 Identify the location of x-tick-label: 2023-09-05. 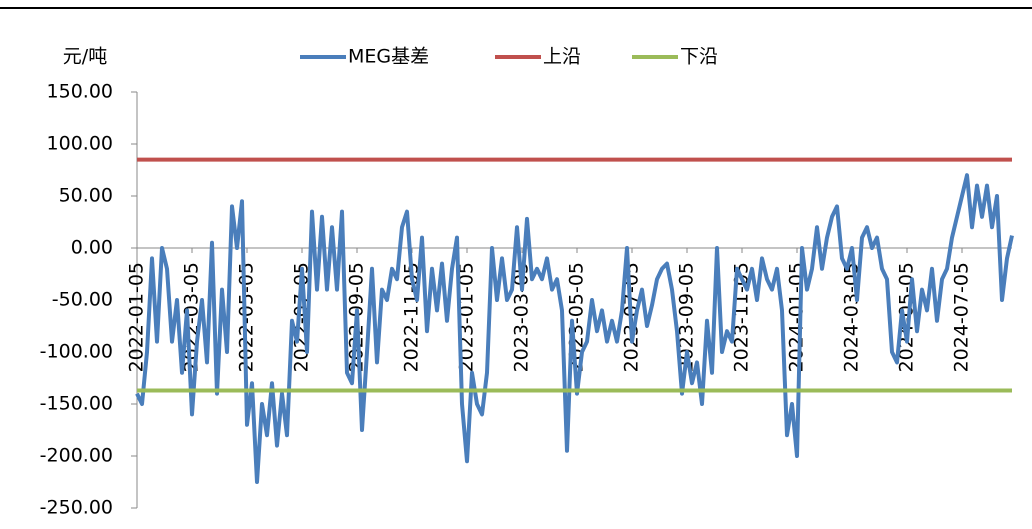
(687, 317).